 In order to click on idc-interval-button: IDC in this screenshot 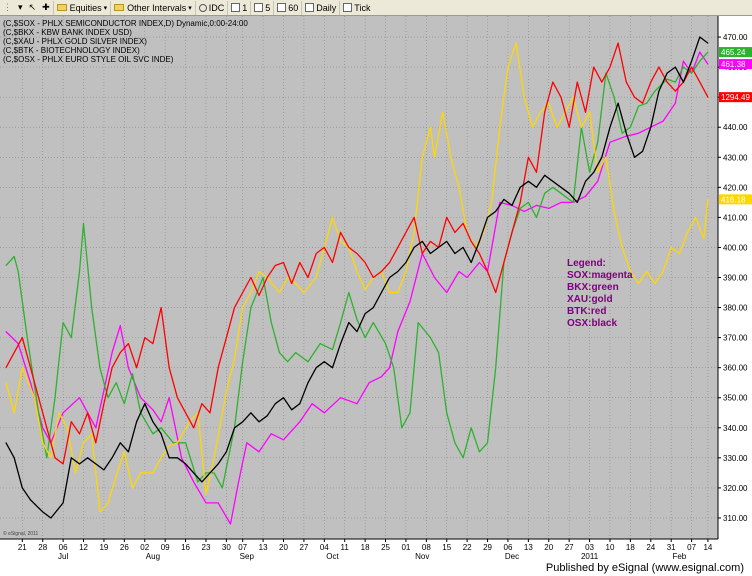, I will do `click(211, 7)`.